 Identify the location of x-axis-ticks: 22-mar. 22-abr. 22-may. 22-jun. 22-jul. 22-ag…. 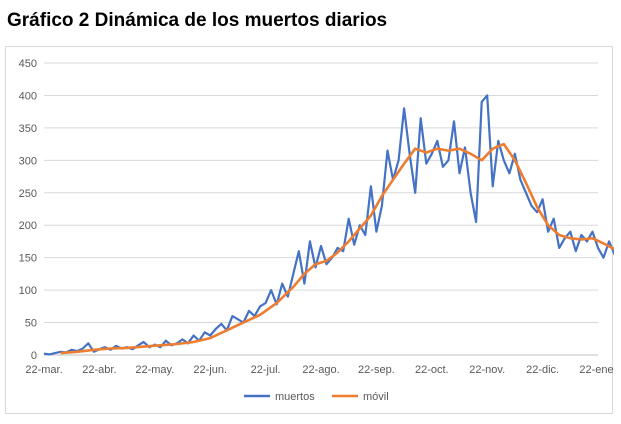
(319, 370).